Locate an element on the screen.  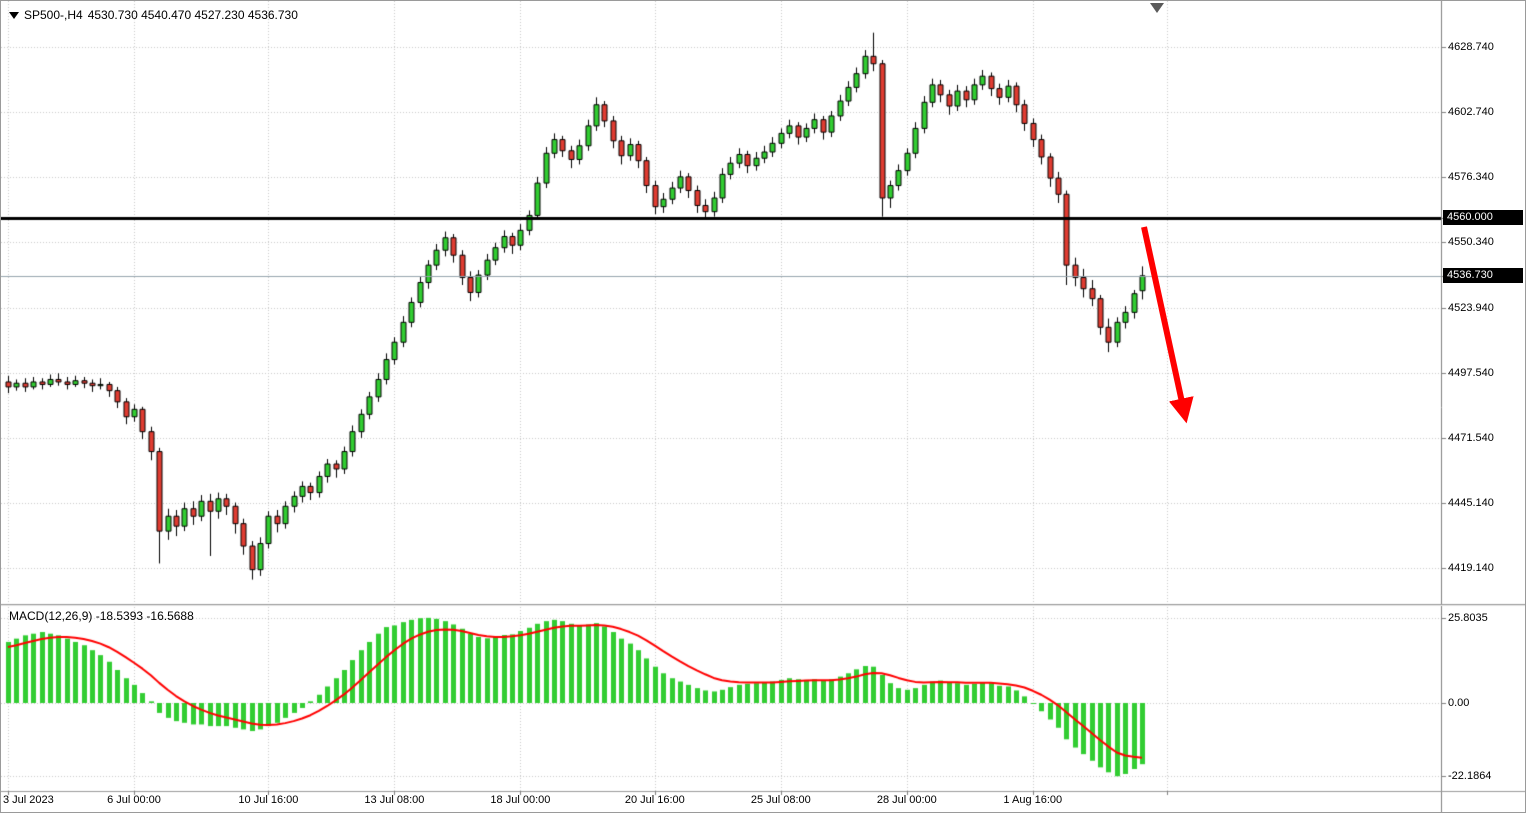
price-axis-label: 4550.340 is located at coordinates (1471, 241).